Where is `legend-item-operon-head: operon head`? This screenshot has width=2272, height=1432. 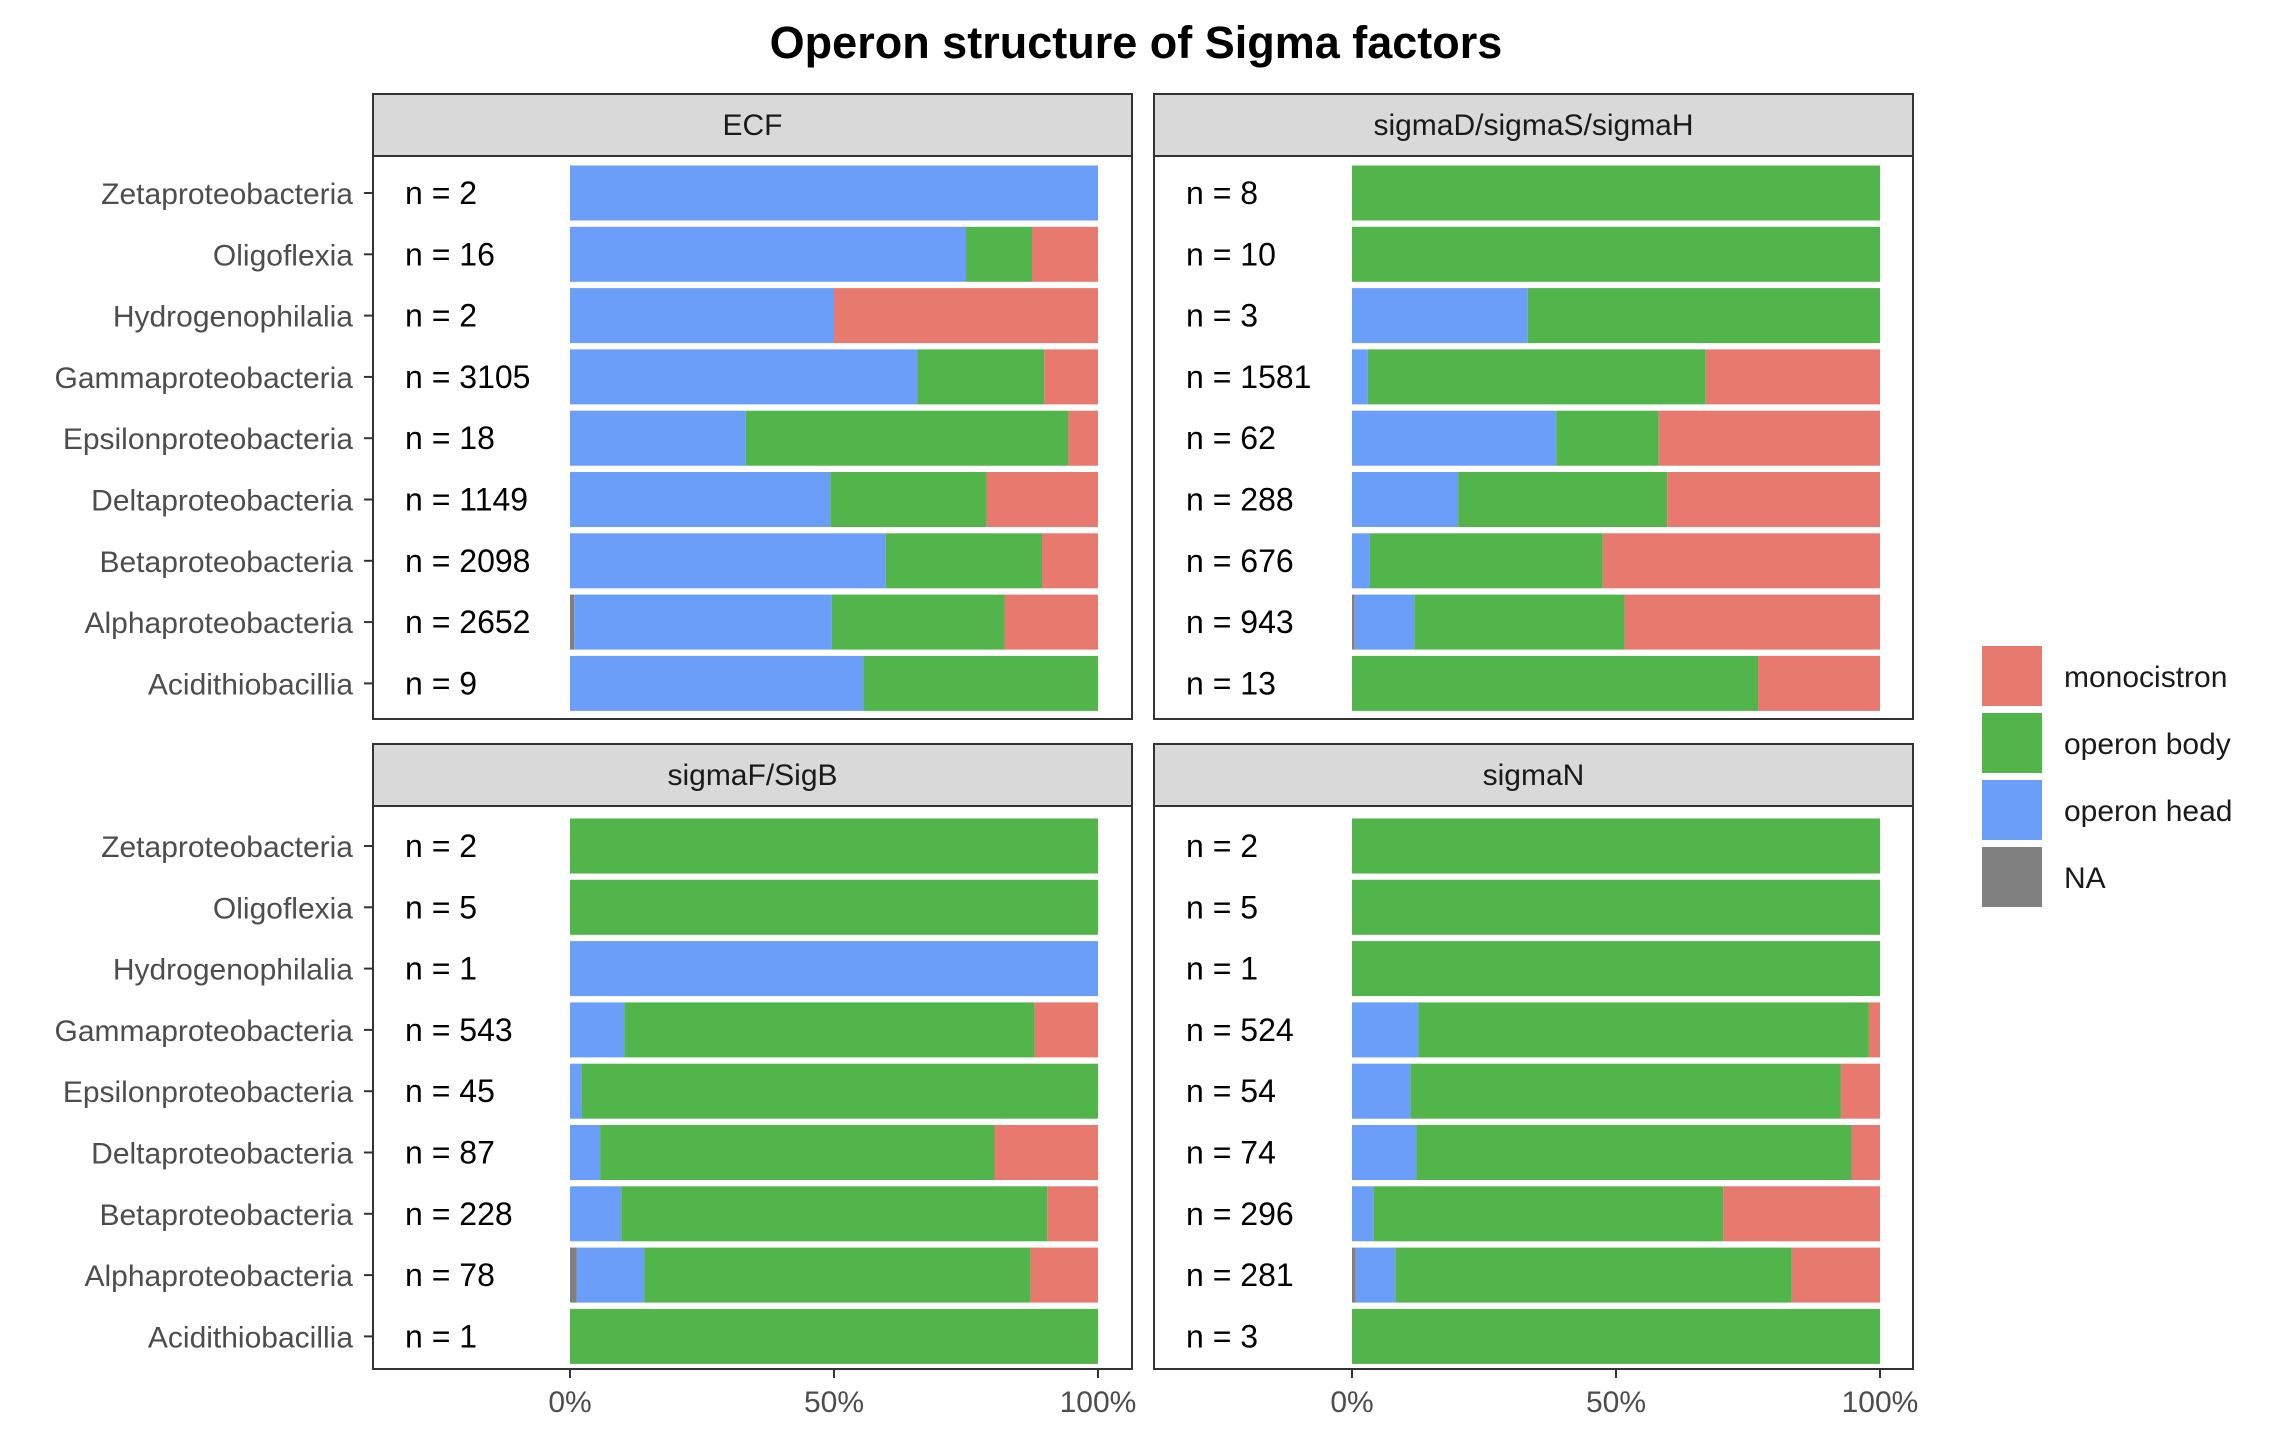
legend-item-operon-head: operon head is located at coordinates (2107, 810).